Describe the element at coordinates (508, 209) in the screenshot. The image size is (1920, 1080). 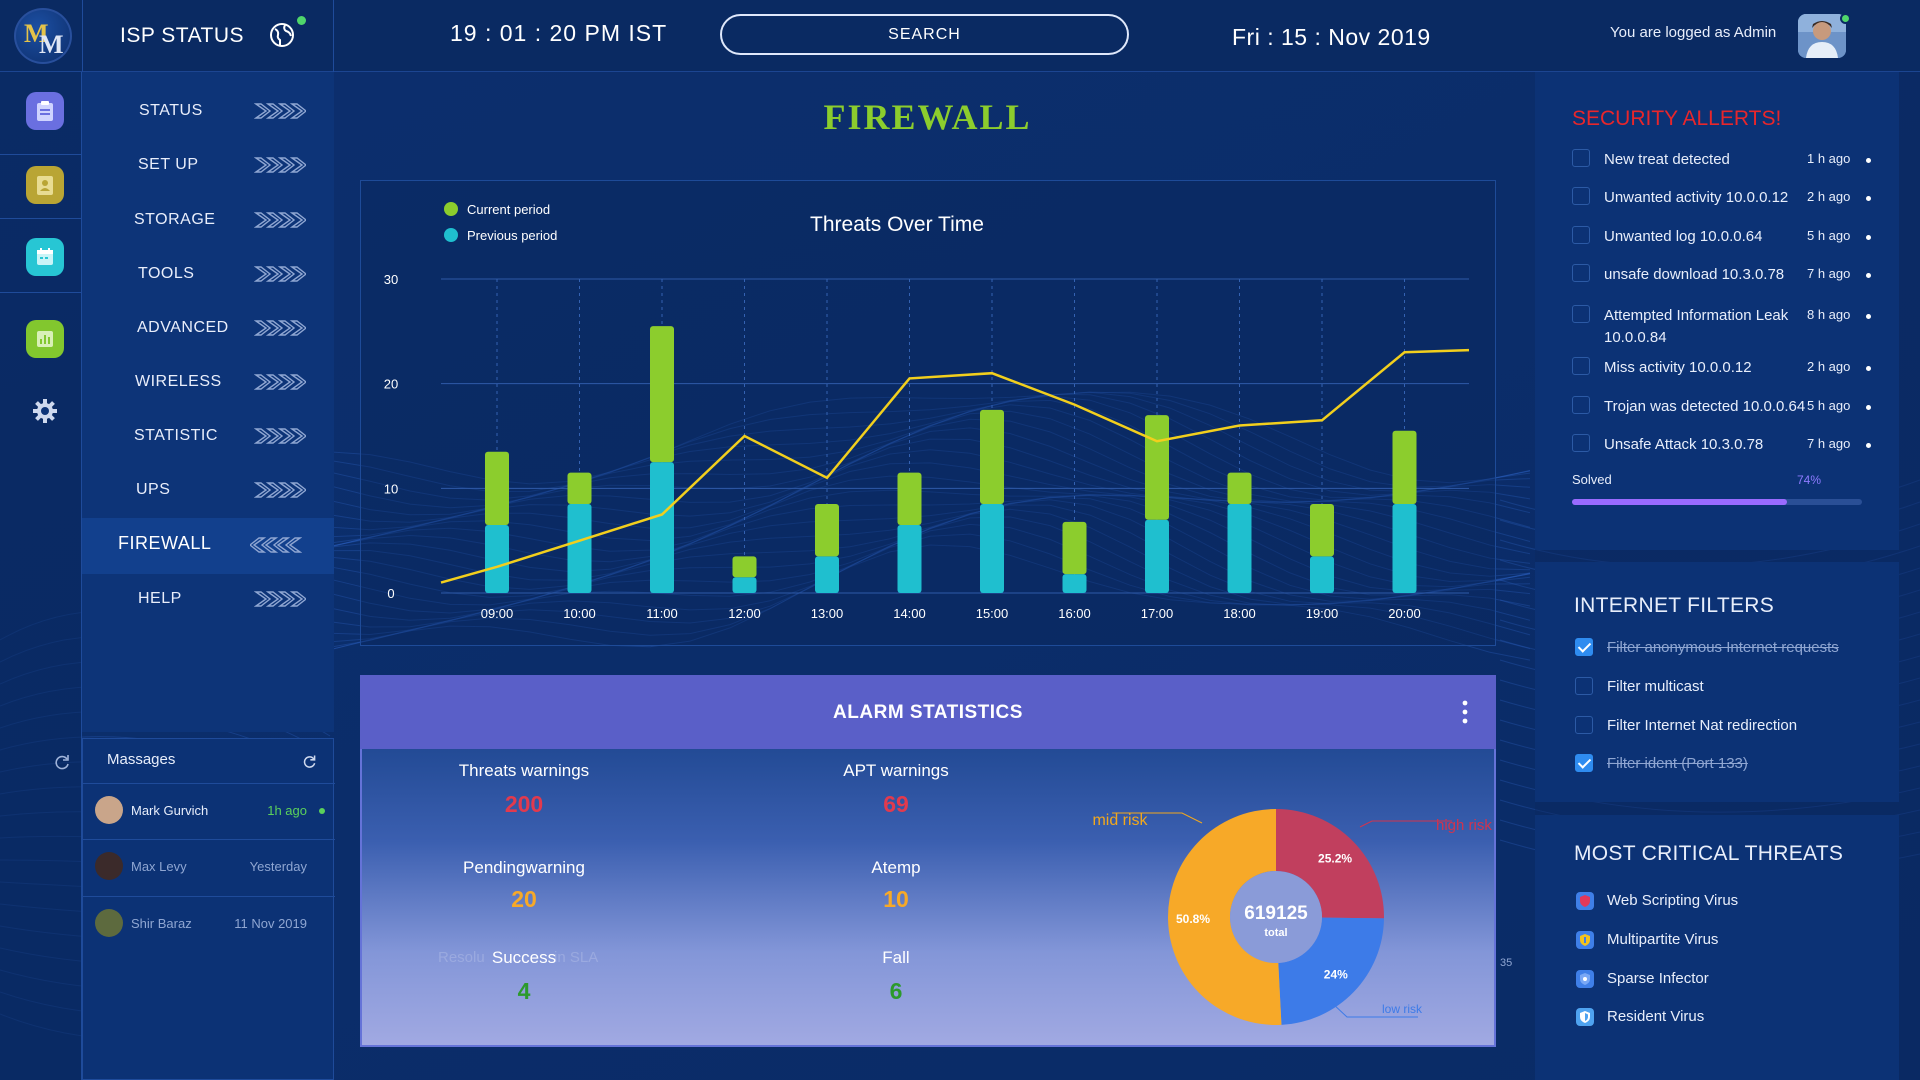
I see `legend-label-current: Current period` at that location.